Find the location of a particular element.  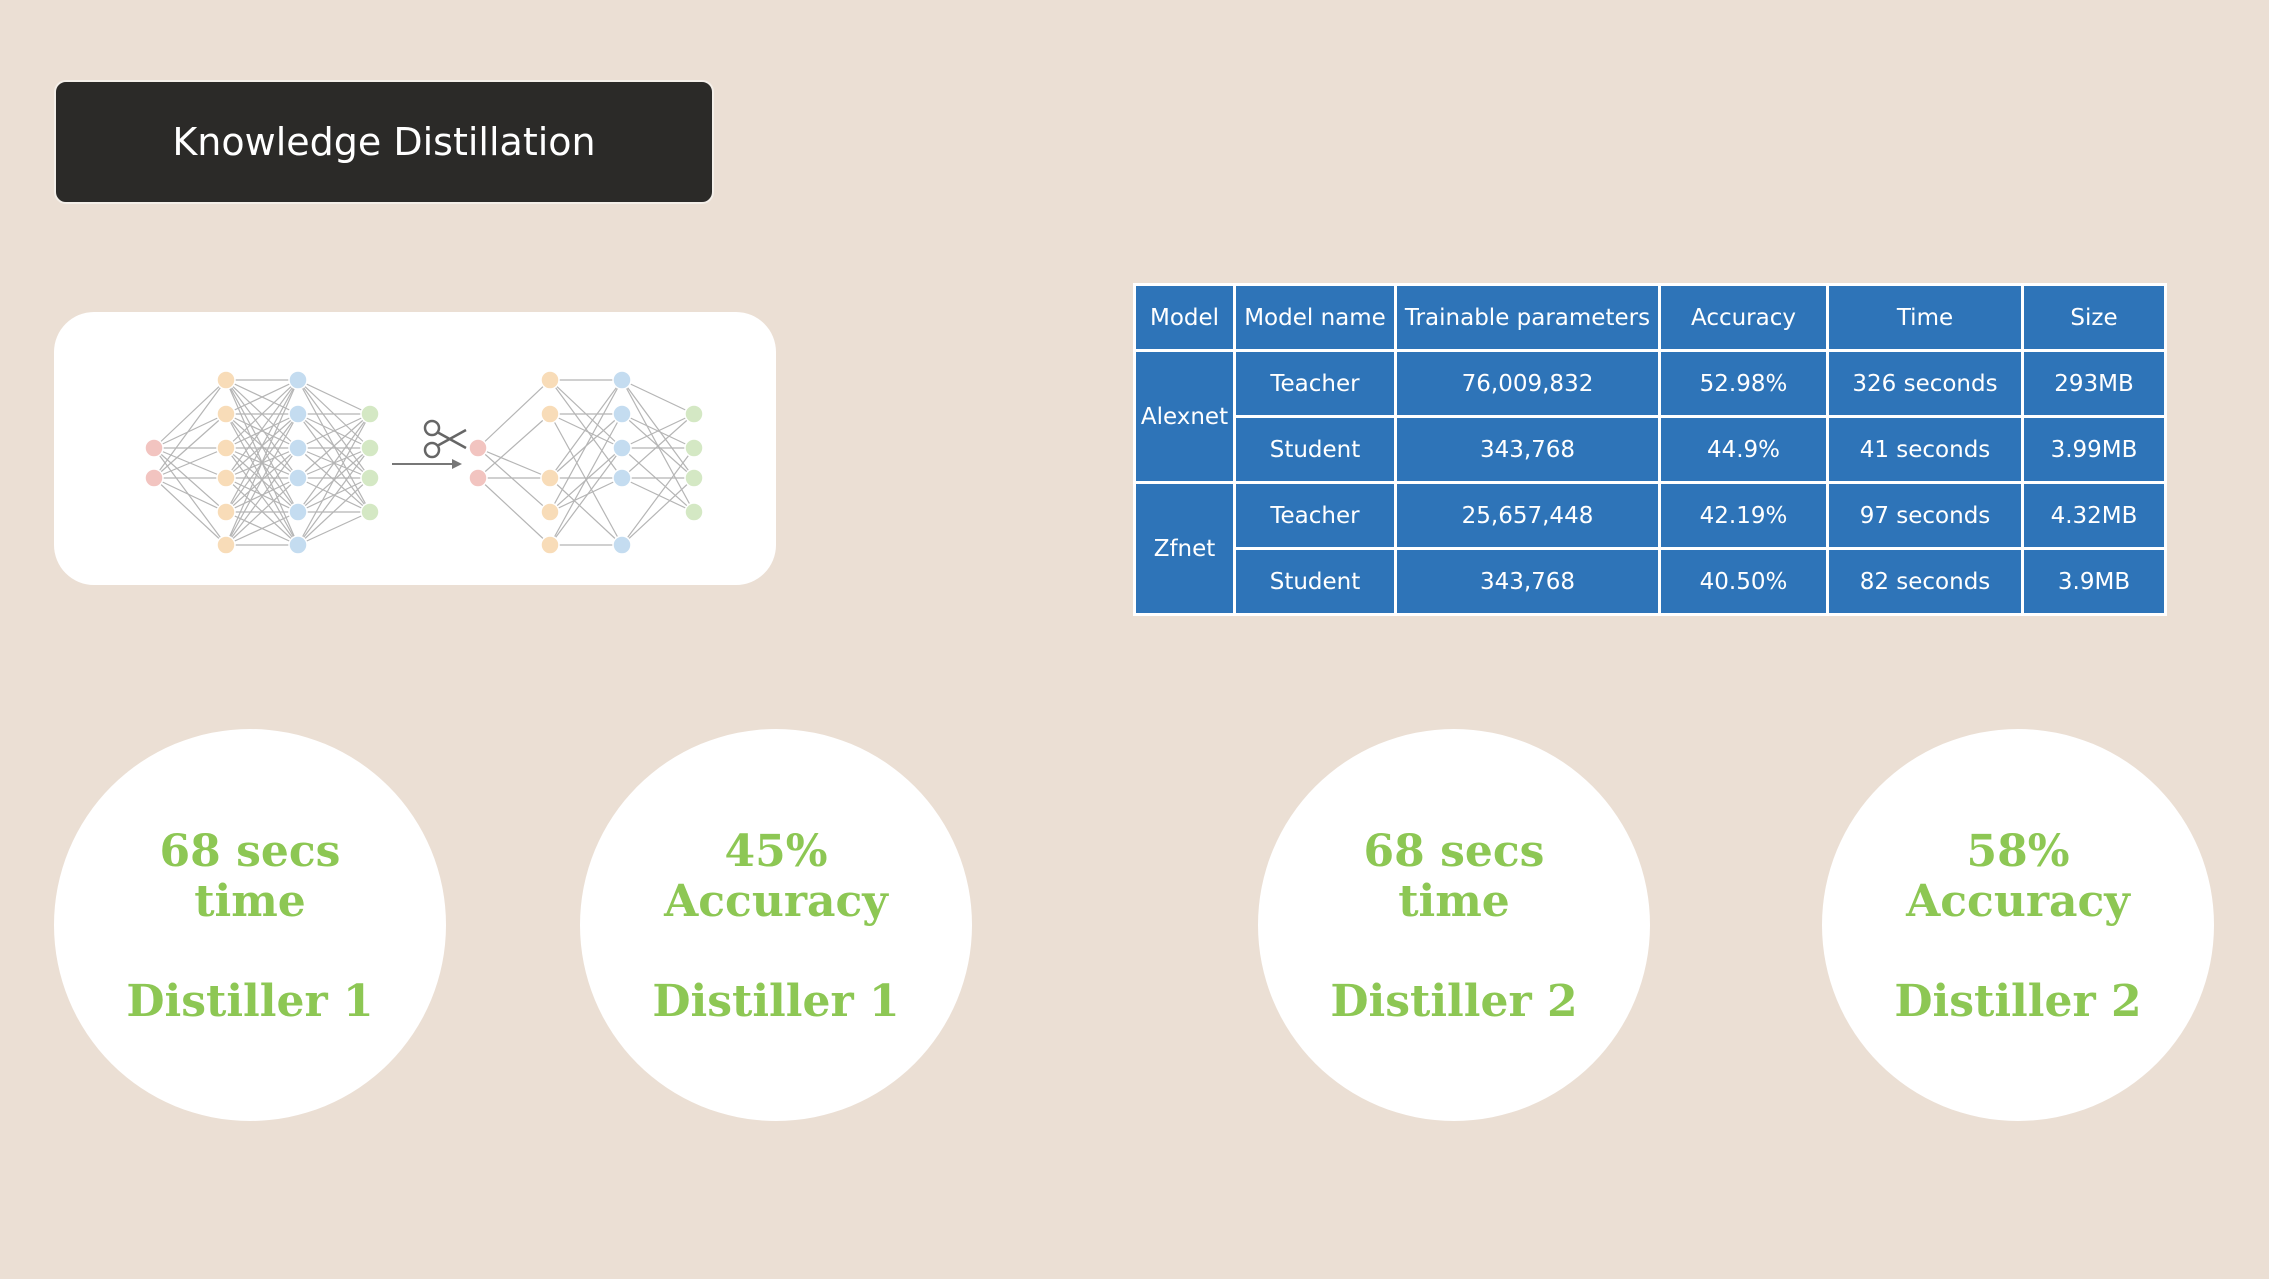

stat-metric: time is located at coordinates (250, 901).